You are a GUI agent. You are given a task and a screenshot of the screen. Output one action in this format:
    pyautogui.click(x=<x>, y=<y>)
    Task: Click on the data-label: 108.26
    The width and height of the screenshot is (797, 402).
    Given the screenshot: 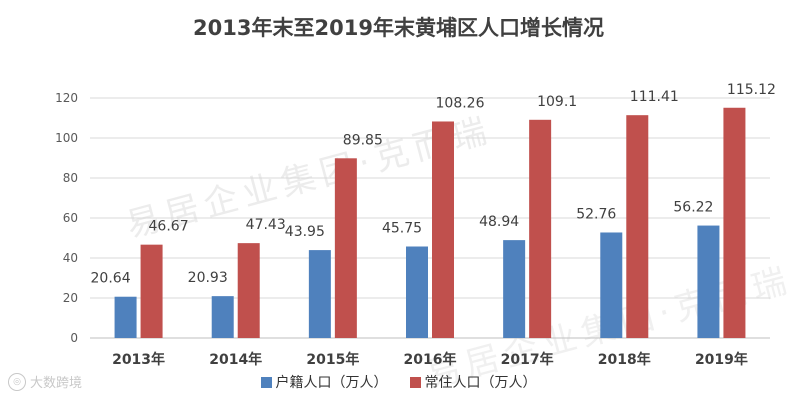 What is the action you would take?
    pyautogui.click(x=460, y=103)
    